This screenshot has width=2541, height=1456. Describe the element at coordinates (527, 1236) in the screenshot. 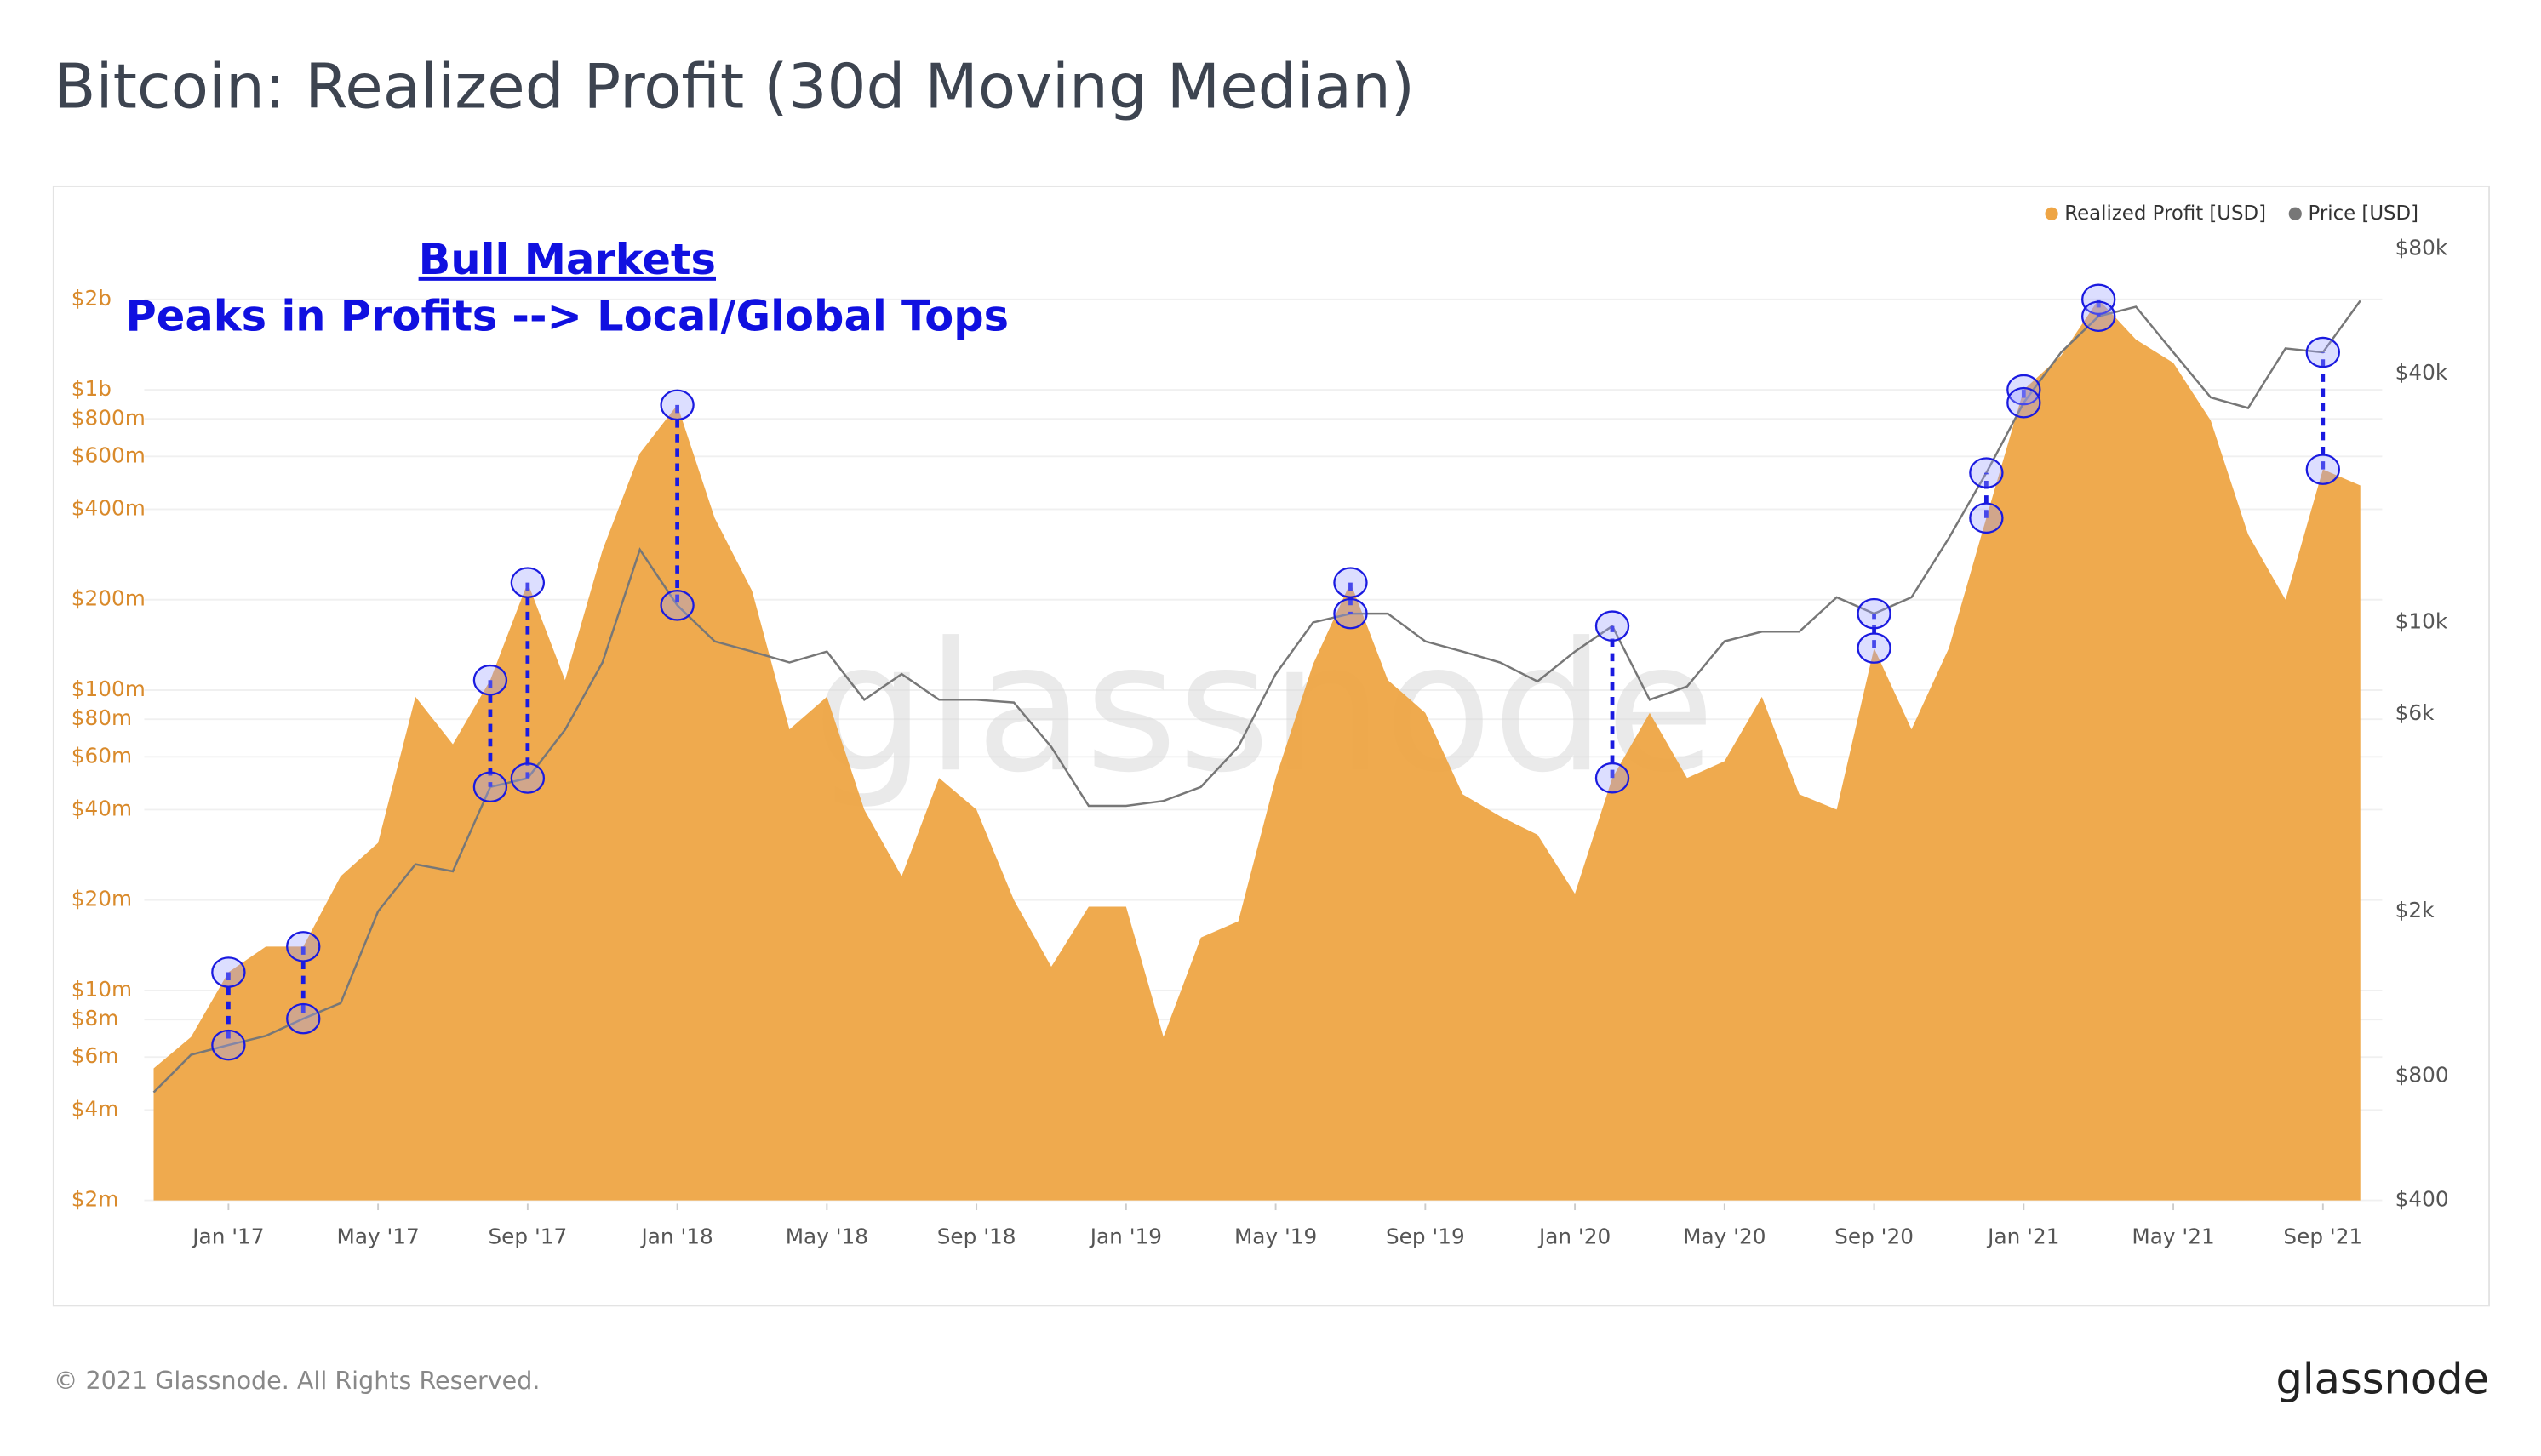

I see `x-tick-label: Sep '17` at that location.